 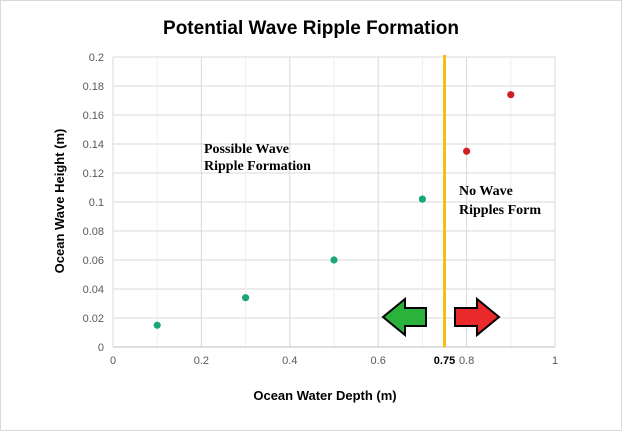 I want to click on x-tick-label: 0.6, so click(x=378, y=361).